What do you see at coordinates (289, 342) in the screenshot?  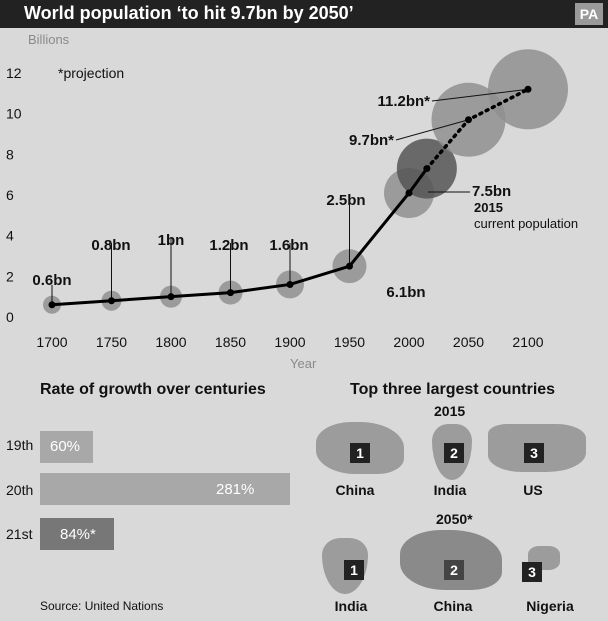 I see `x-tick-label: 1900` at bounding box center [289, 342].